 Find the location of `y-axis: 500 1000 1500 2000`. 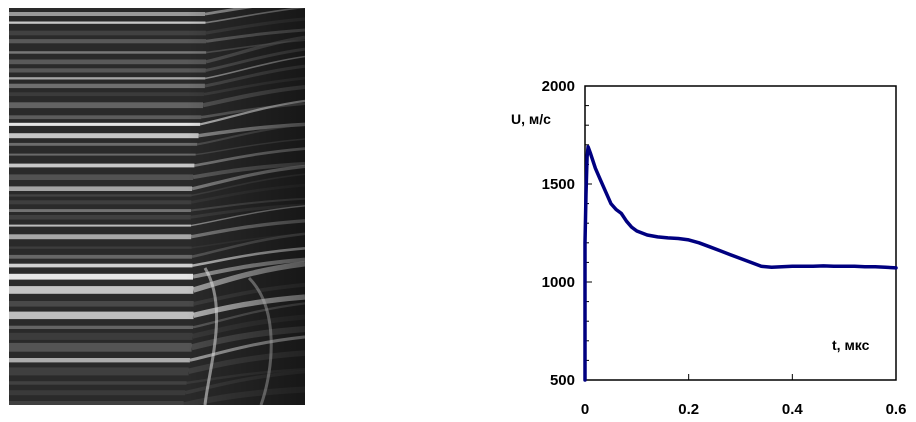

y-axis: 500 1000 1500 2000 is located at coordinates (567, 233).